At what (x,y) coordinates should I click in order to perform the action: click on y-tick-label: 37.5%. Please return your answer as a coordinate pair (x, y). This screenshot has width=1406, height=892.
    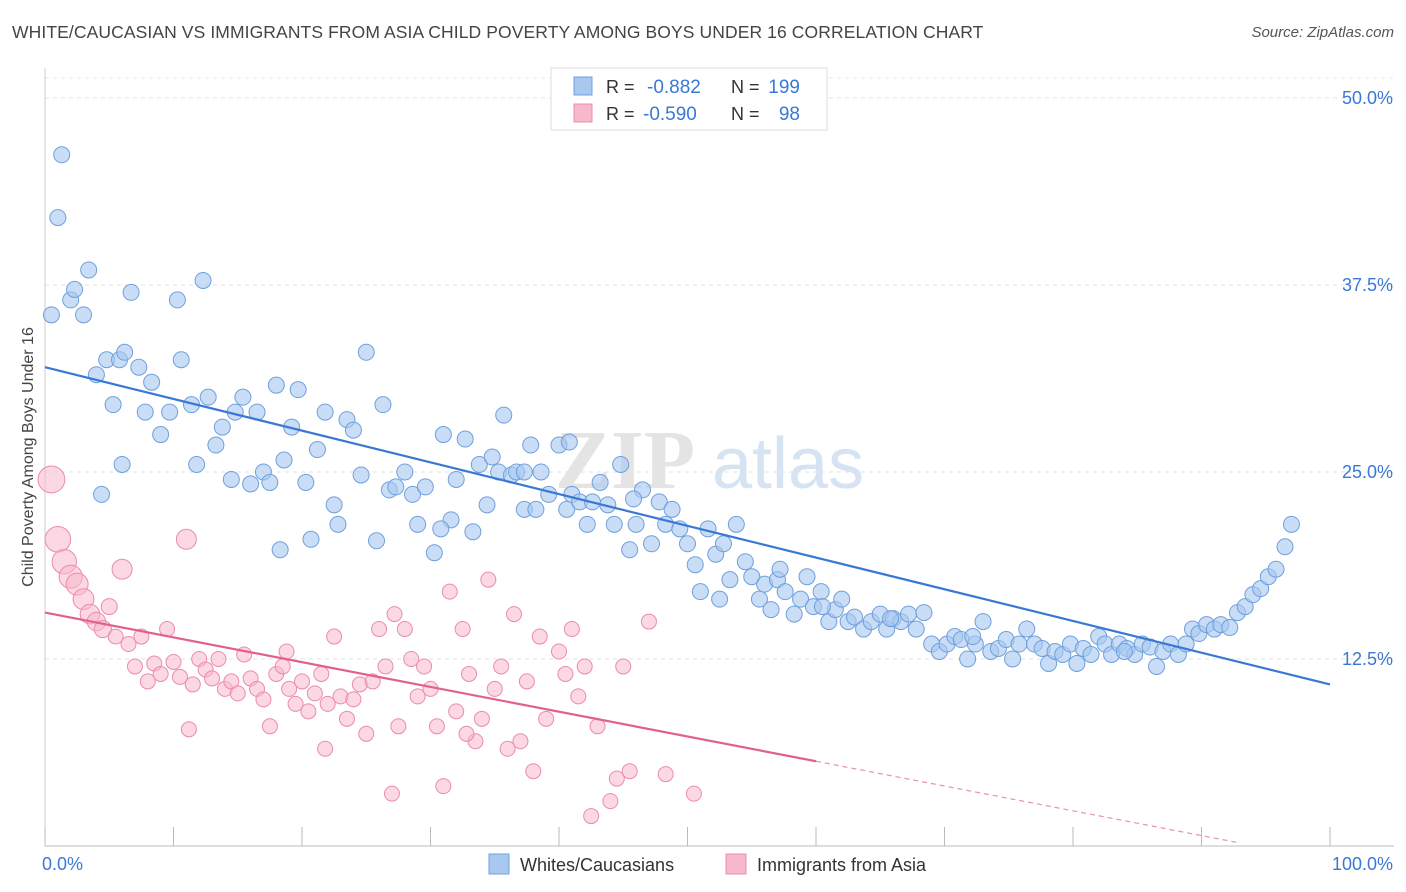
    Looking at the image, I should click on (1367, 285).